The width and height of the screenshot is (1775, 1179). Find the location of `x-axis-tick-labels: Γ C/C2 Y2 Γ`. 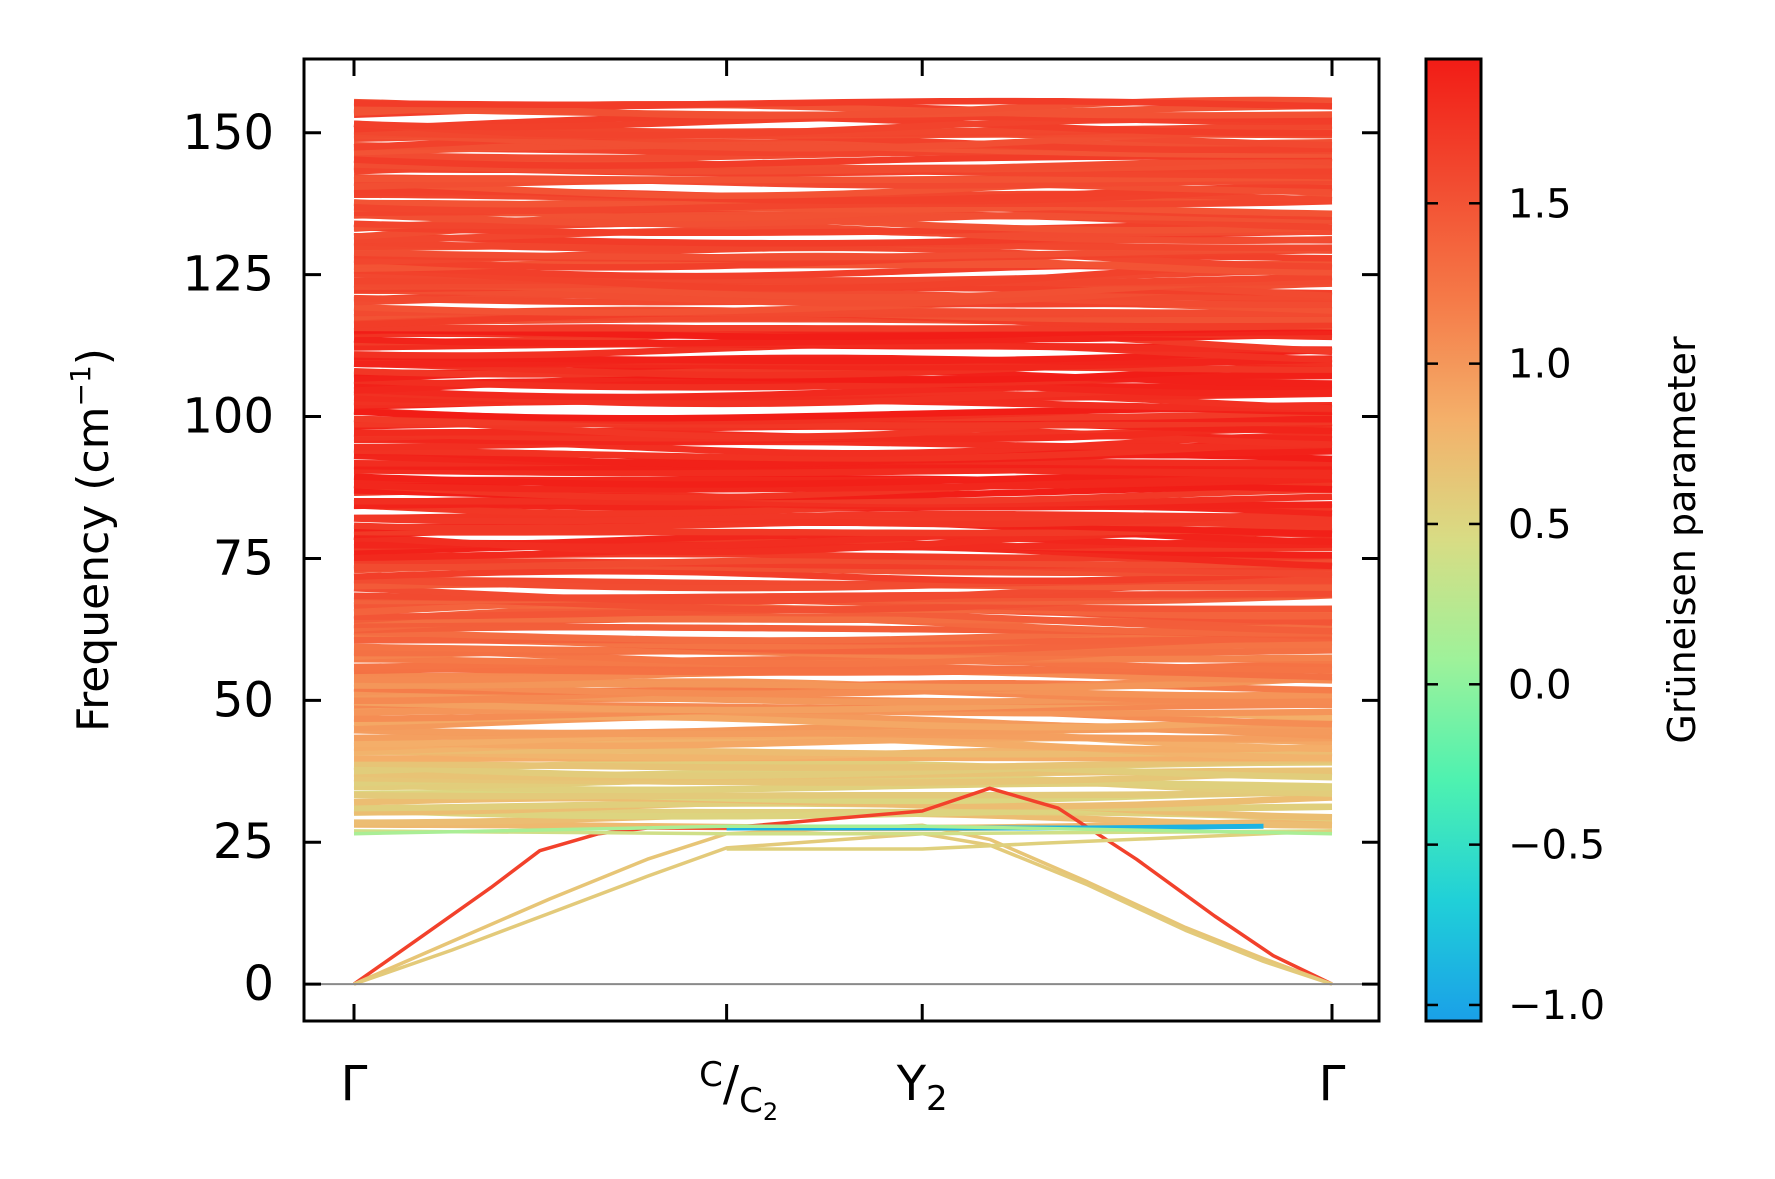

x-axis-tick-labels: Γ C/C2 Y2 Γ is located at coordinates (843, 1090).